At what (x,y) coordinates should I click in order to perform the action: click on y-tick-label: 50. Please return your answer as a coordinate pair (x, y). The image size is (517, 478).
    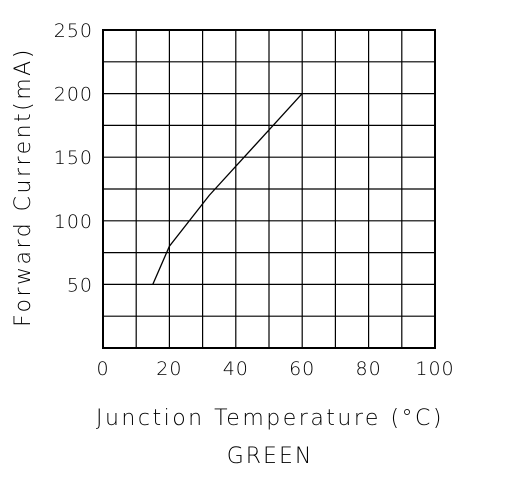
    Looking at the image, I should click on (80, 285).